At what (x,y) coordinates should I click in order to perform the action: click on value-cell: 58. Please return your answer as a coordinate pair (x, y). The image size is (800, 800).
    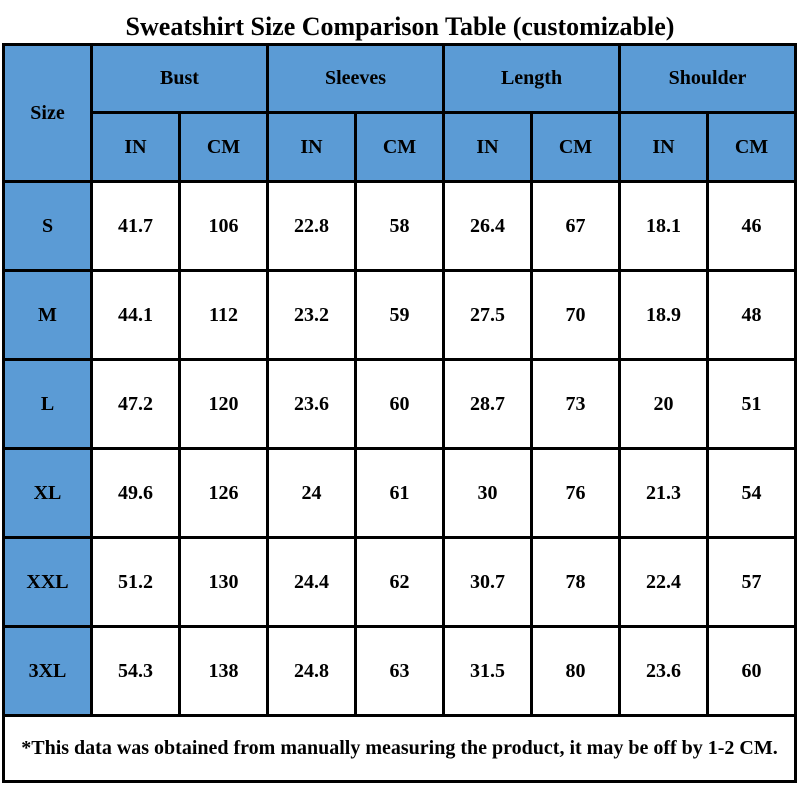
    Looking at the image, I should click on (399, 226).